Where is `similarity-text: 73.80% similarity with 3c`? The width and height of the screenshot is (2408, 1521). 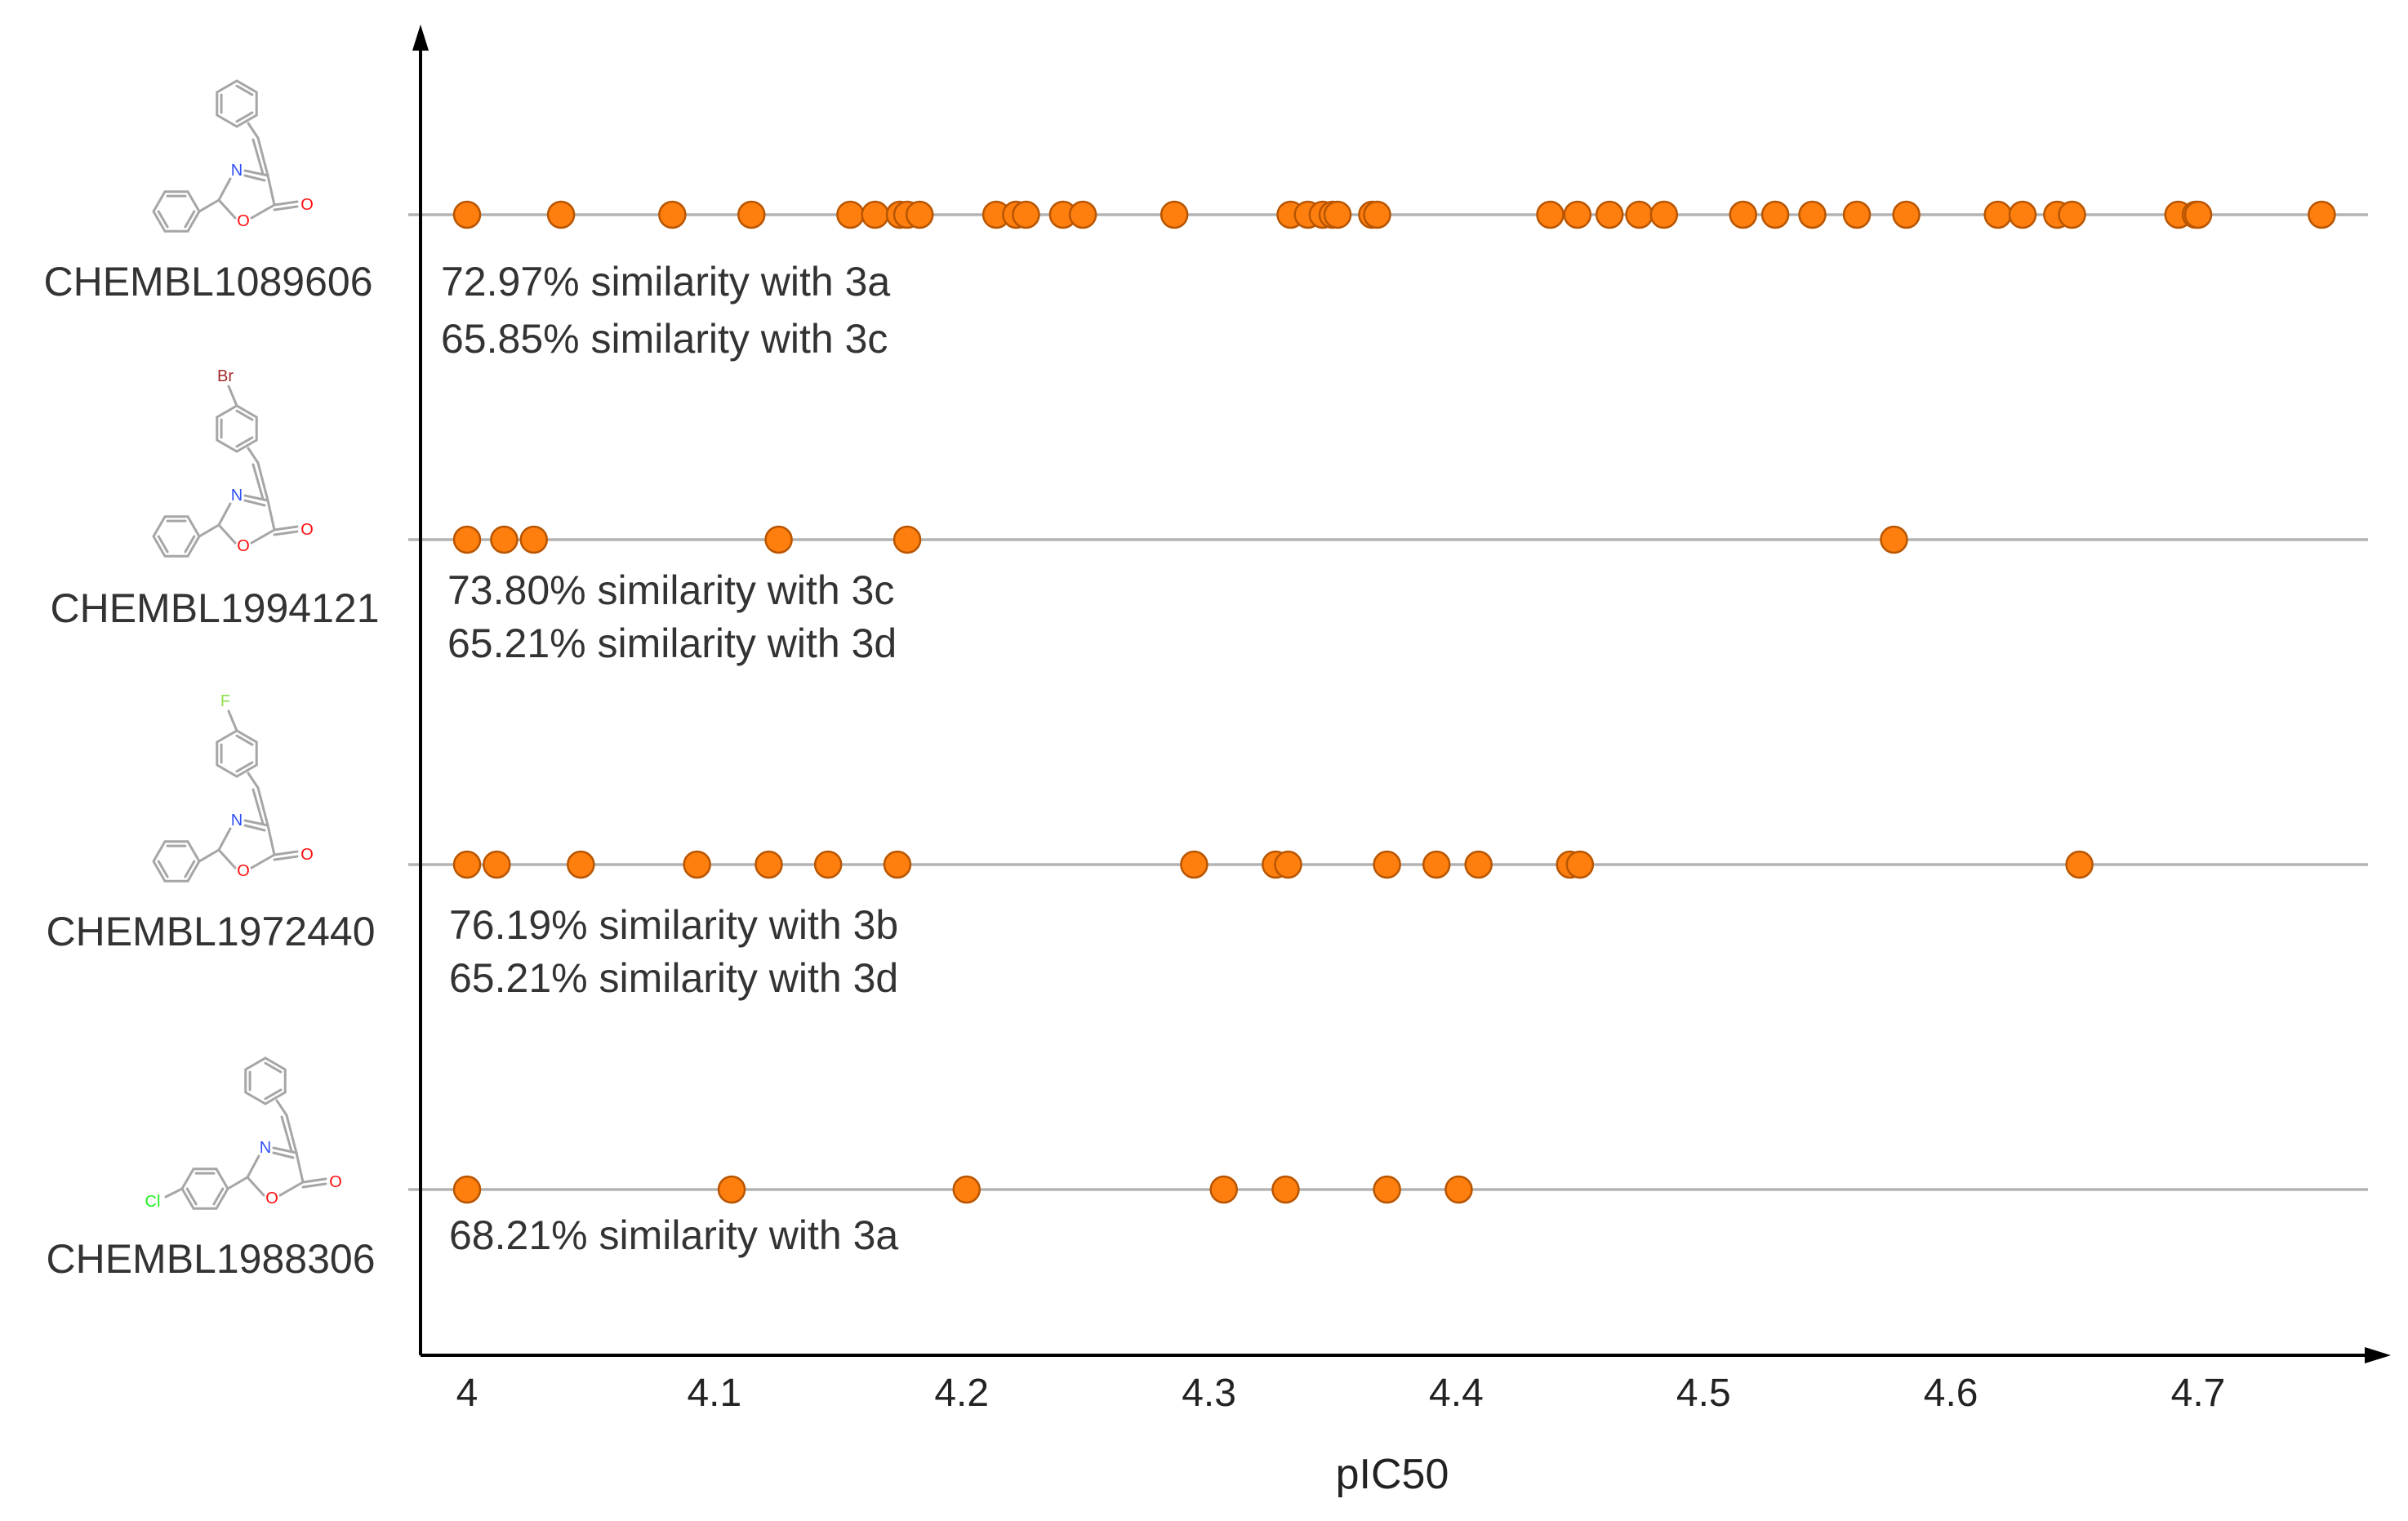 similarity-text: 73.80% similarity with 3c is located at coordinates (671, 590).